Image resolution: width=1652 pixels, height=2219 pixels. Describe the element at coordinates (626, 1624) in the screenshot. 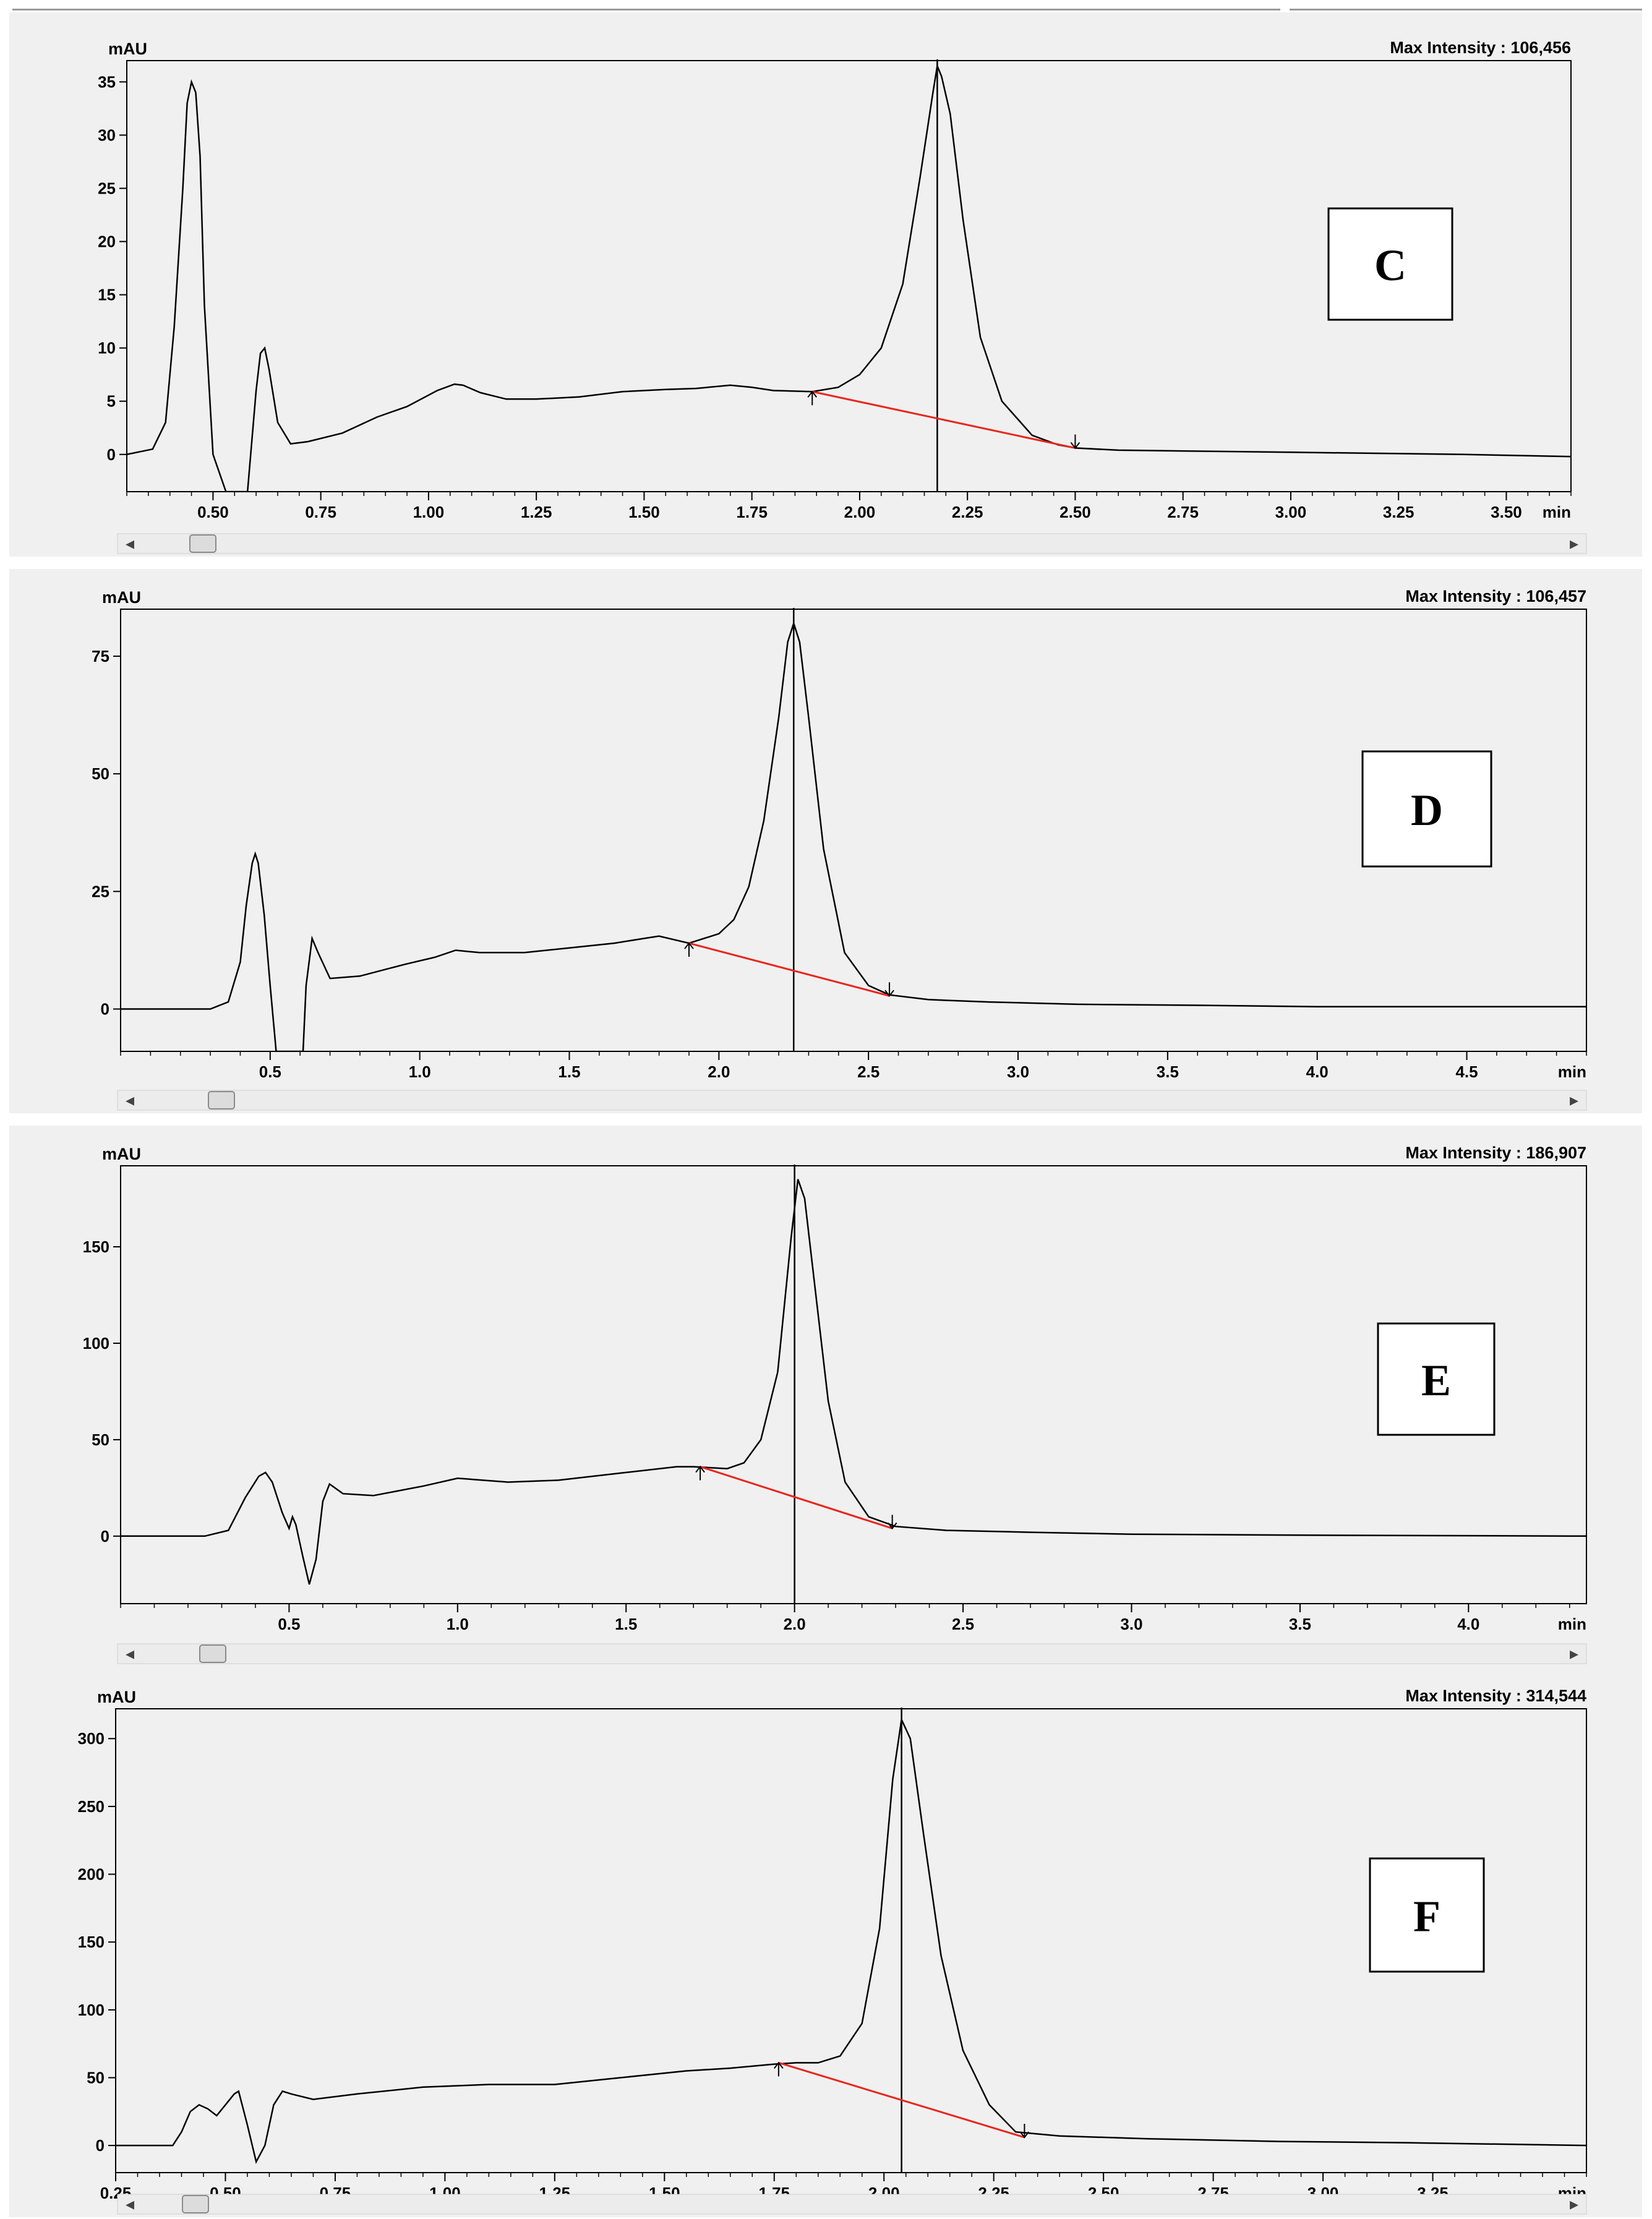

I see `x-tick-label: 1.5` at that location.